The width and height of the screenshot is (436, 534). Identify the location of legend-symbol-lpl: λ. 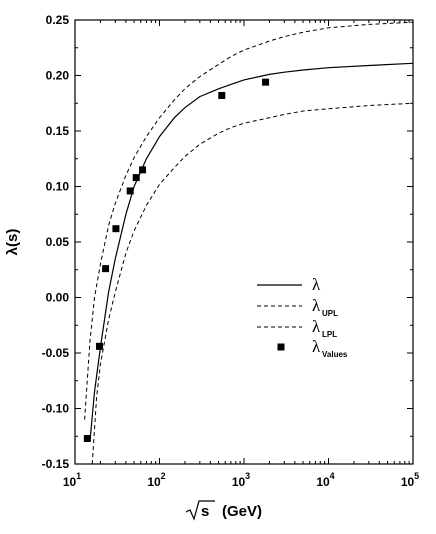
(316, 326).